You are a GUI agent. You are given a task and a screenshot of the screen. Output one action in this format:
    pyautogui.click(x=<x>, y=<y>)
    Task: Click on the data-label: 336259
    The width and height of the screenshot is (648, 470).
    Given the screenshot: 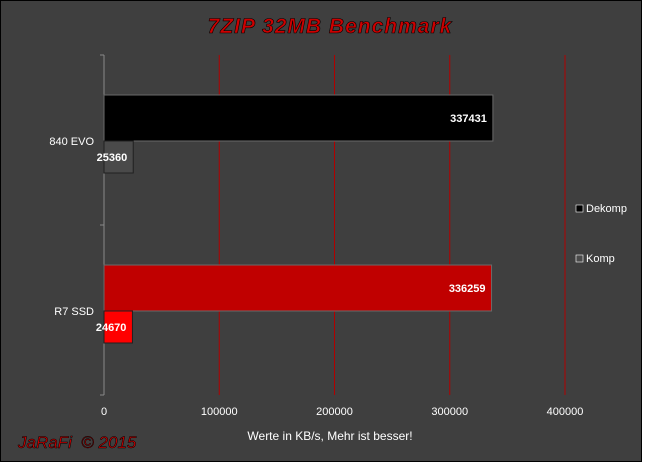 What is the action you would take?
    pyautogui.click(x=467, y=289)
    